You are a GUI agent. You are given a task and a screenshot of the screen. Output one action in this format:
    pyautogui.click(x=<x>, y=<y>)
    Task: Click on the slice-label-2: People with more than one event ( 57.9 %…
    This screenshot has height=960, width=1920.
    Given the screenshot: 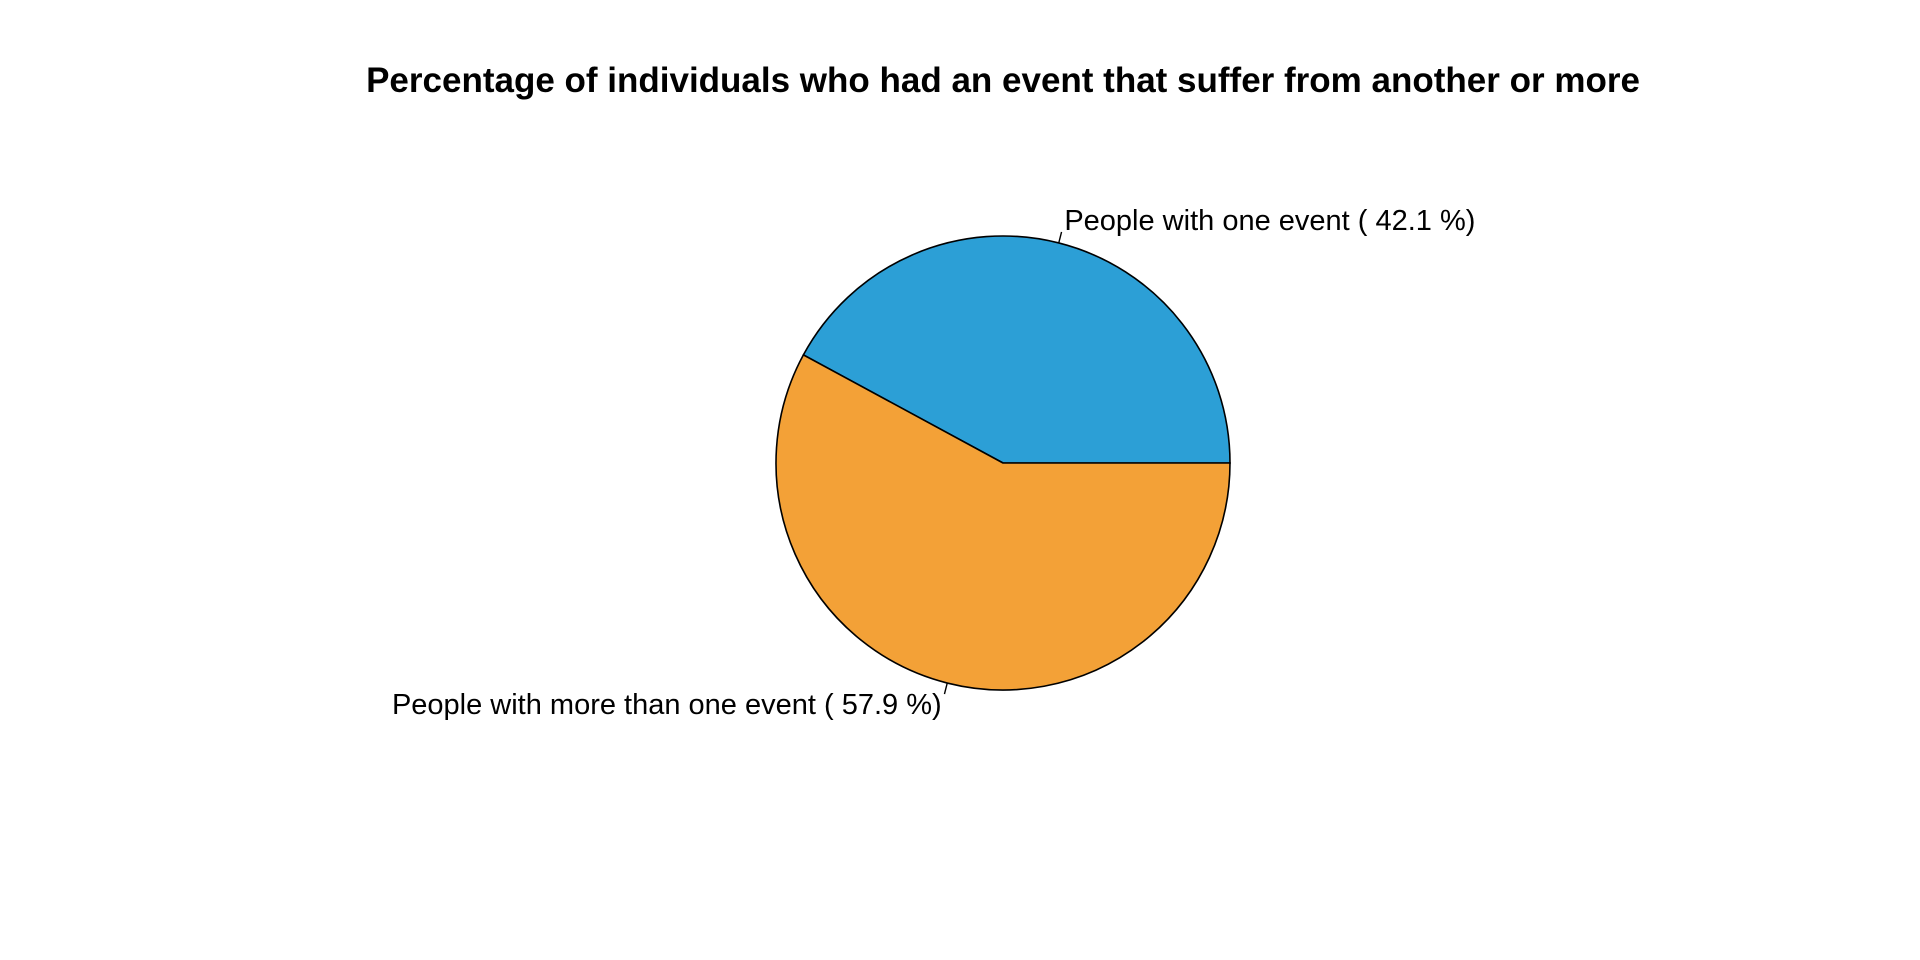 What is the action you would take?
    pyautogui.click(x=667, y=705)
    